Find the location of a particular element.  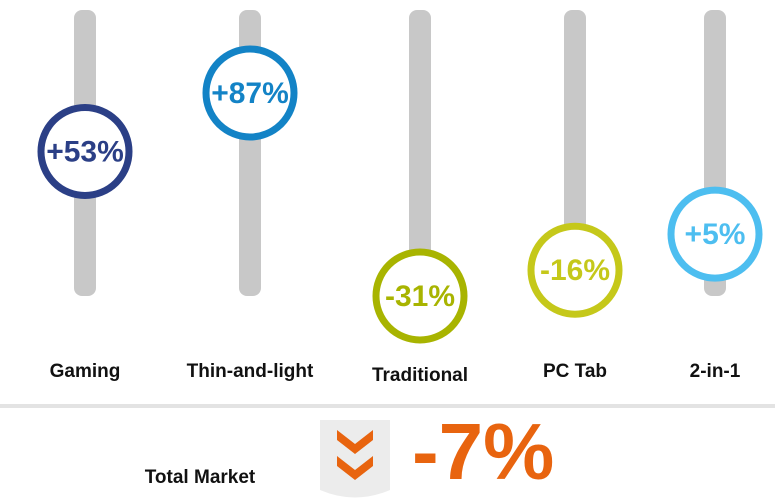

slider-track is located at coordinates (420, 153).